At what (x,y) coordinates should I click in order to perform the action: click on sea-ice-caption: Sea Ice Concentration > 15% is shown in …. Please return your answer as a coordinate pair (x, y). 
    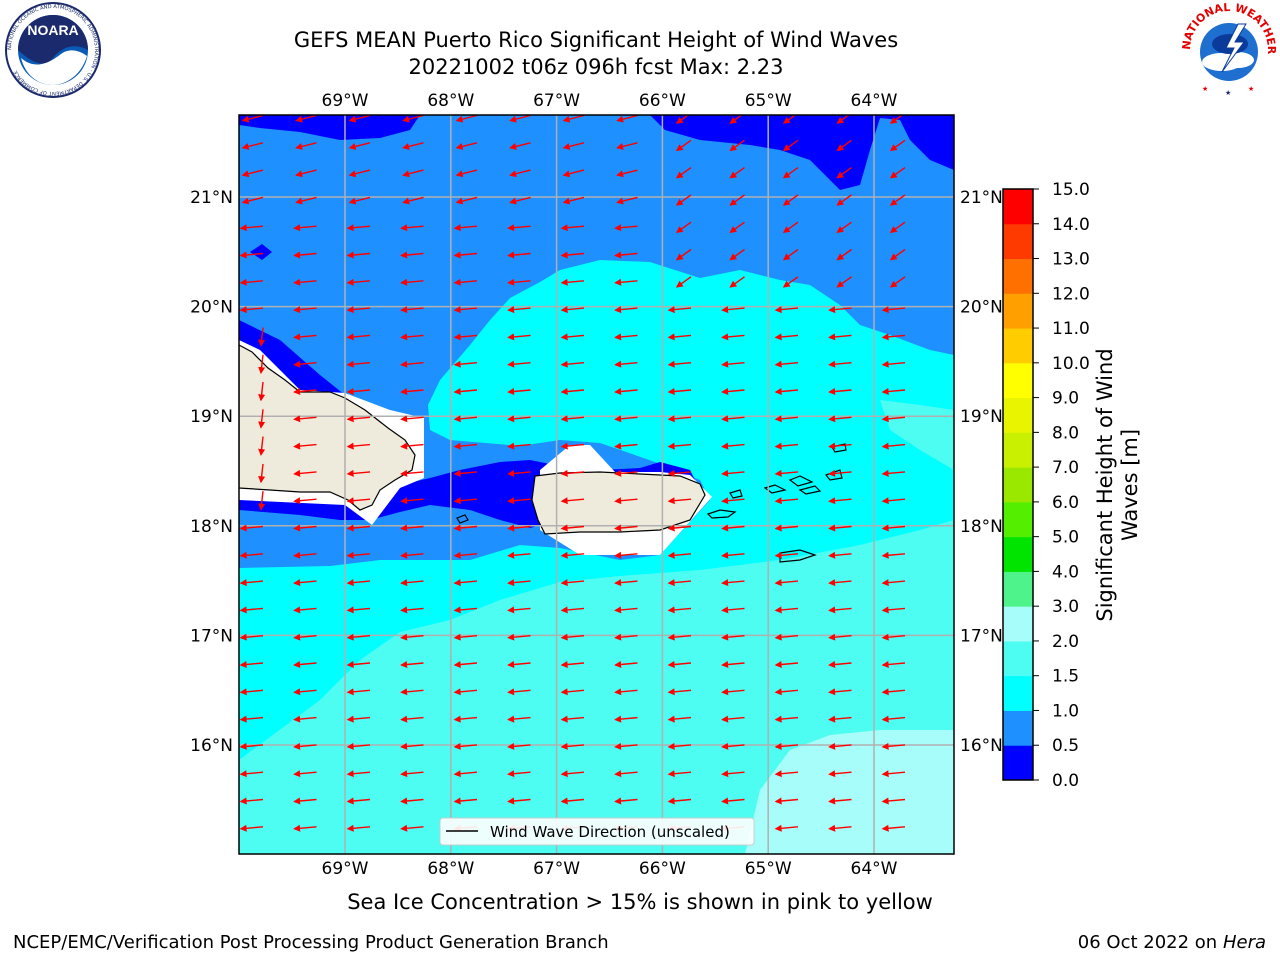
    Looking at the image, I should click on (640, 902).